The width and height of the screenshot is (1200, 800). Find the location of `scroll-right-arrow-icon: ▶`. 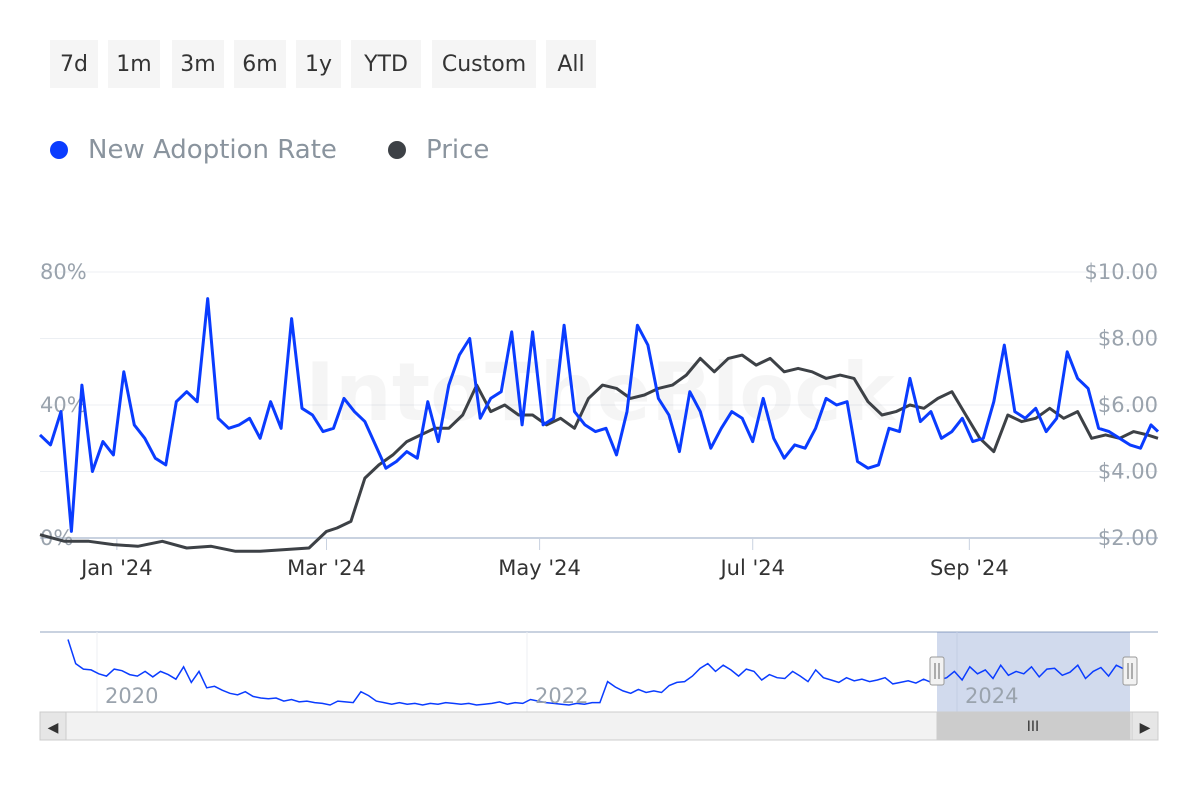

scroll-right-arrow-icon: ▶ is located at coordinates (1145, 728).